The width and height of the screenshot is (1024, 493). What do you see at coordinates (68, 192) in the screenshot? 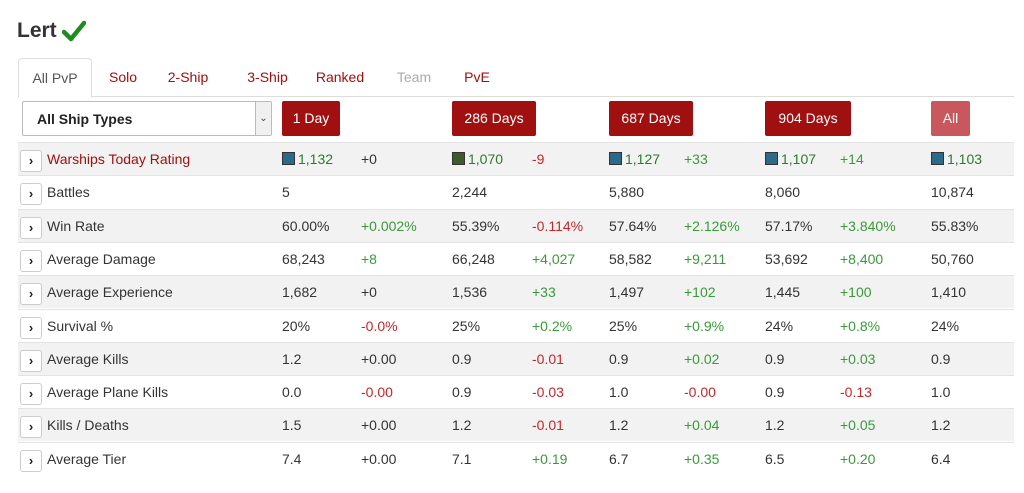
I see `stat-label: Battles` at bounding box center [68, 192].